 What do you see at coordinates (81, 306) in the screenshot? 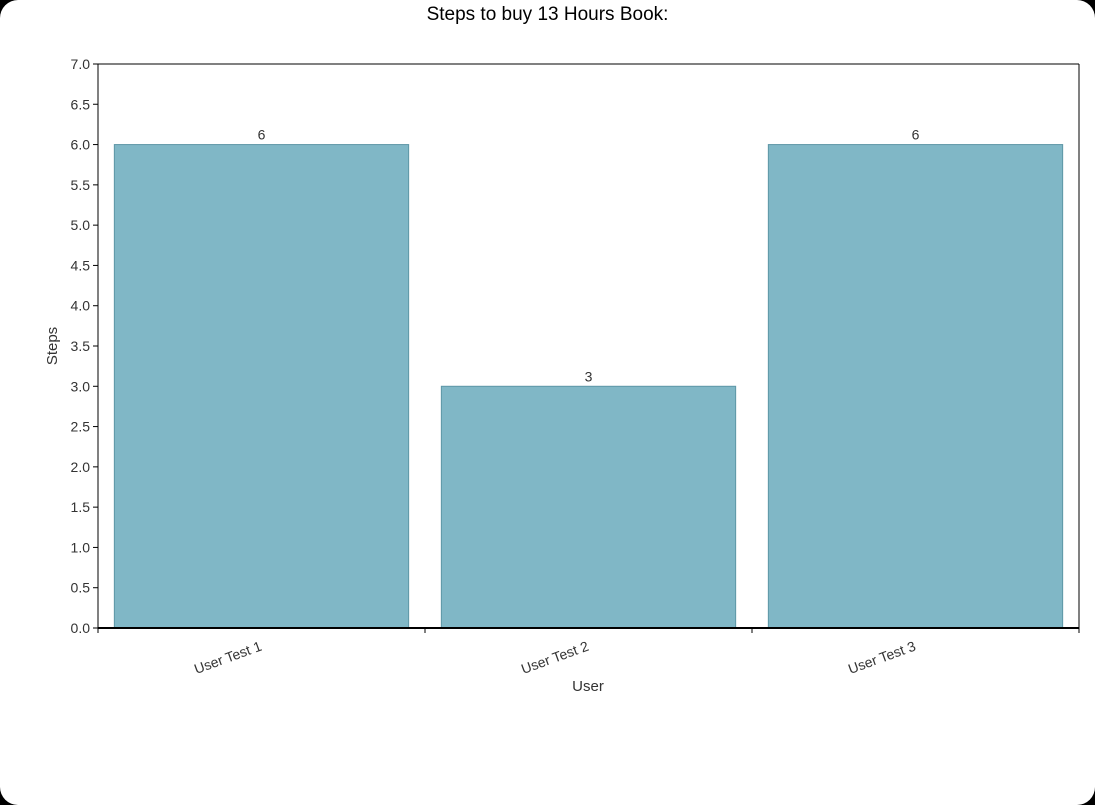
I see `y-tick-label: 4.0` at bounding box center [81, 306].